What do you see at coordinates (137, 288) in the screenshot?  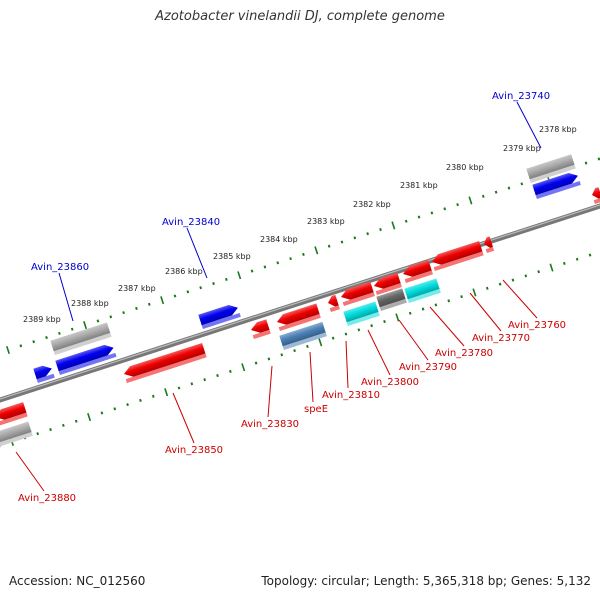 I see `scale-label: 2387 kbp` at bounding box center [137, 288].